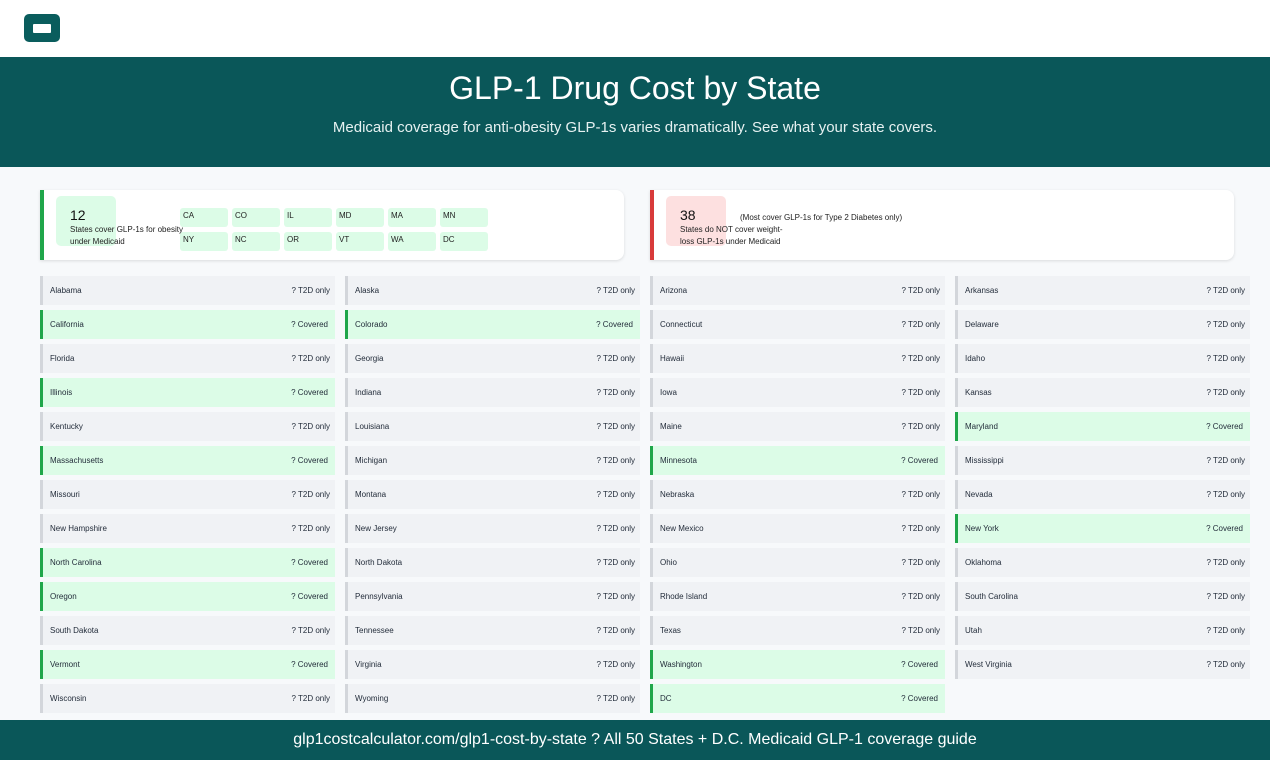 The image size is (1270, 760). What do you see at coordinates (308, 217) in the screenshot?
I see `state-chip: IL` at bounding box center [308, 217].